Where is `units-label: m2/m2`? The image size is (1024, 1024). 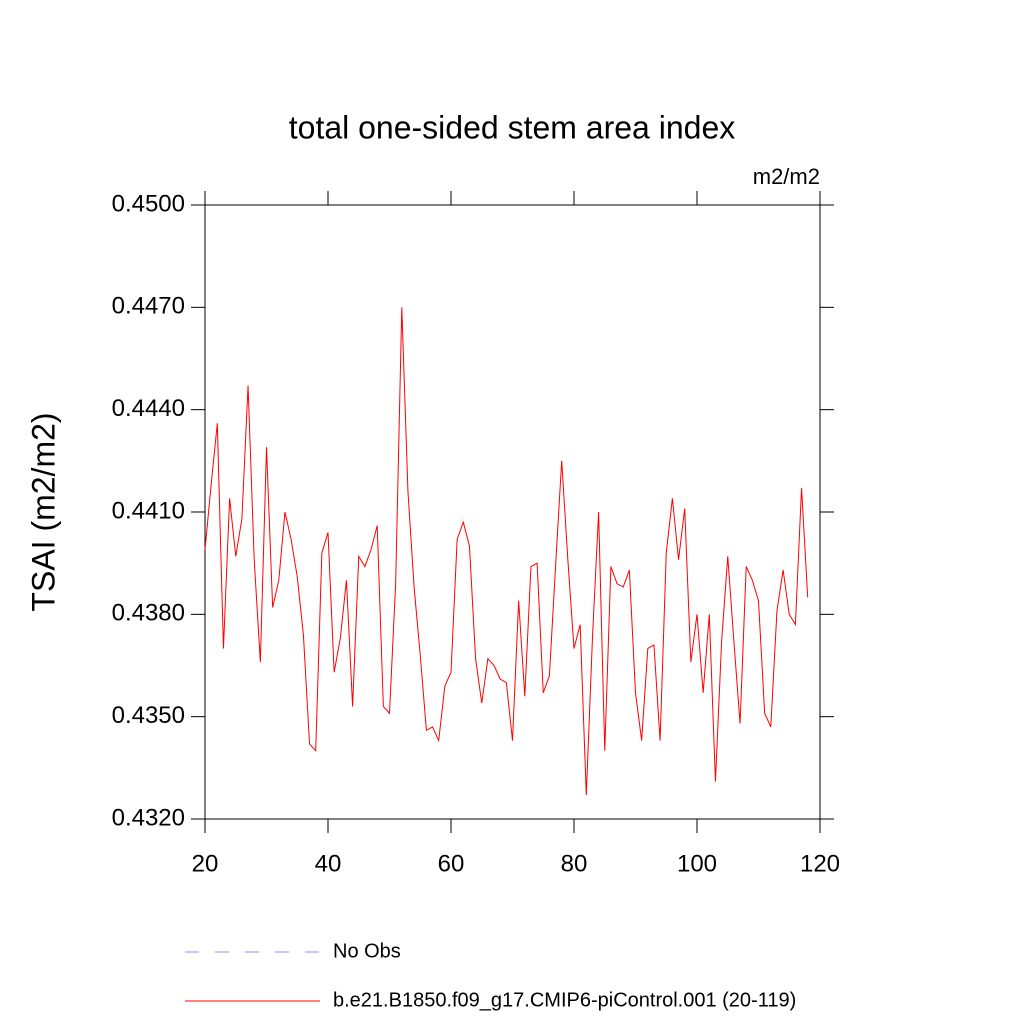
units-label: m2/m2 is located at coordinates (786, 176).